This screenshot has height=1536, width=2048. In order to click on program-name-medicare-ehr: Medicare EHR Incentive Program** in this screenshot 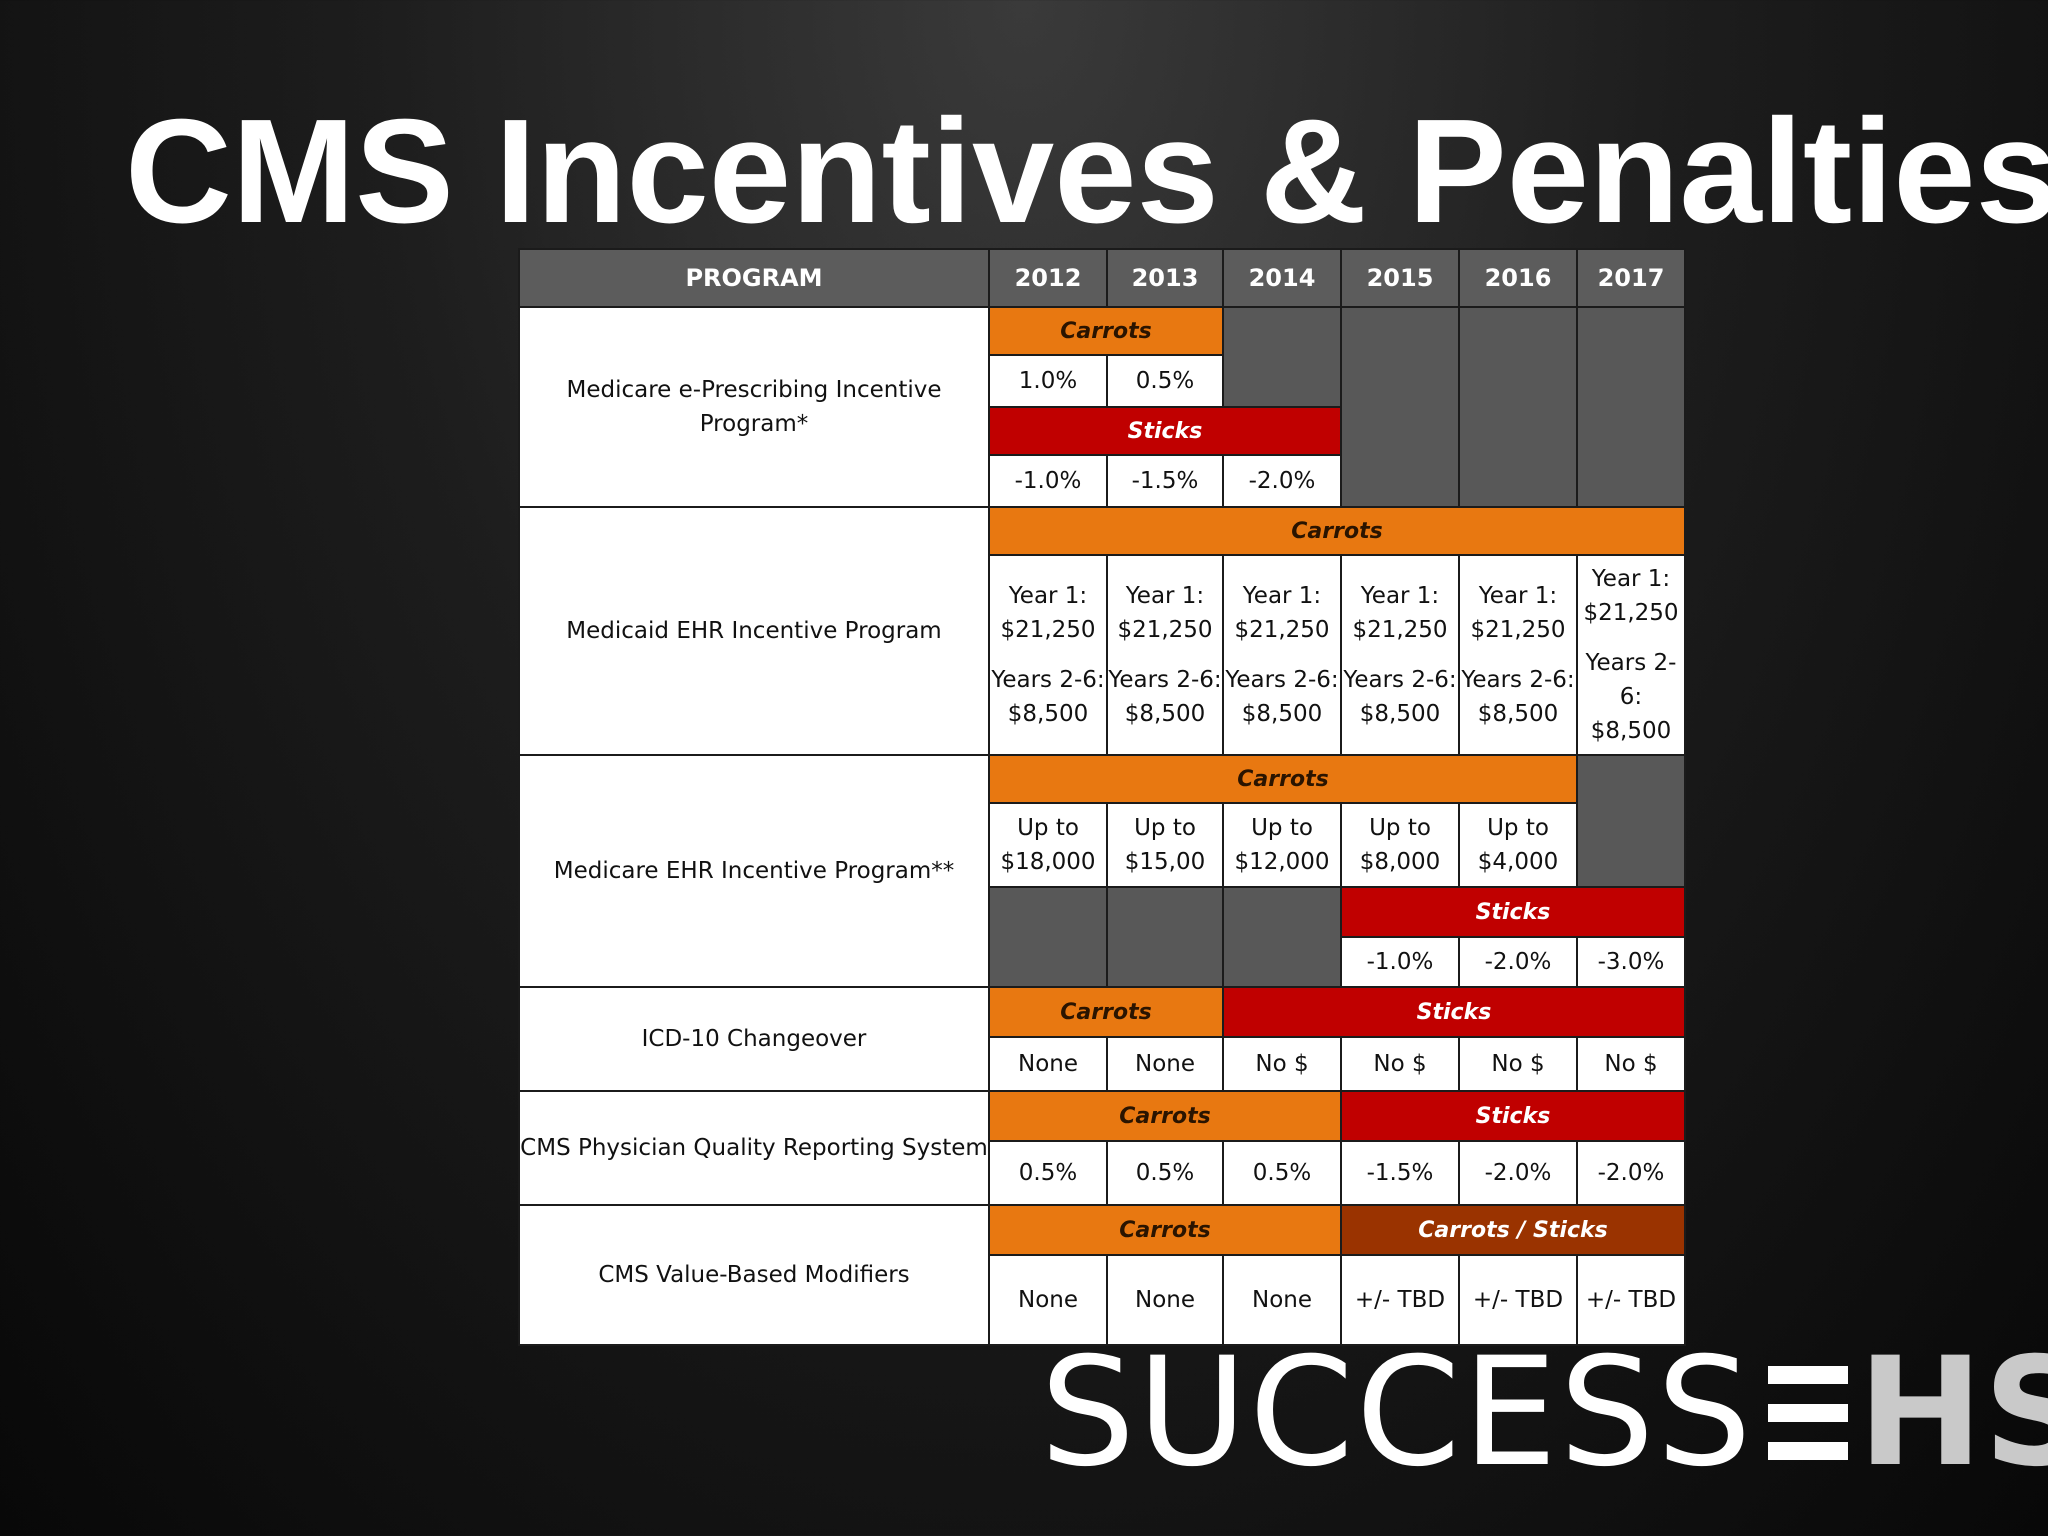, I will do `click(754, 871)`.